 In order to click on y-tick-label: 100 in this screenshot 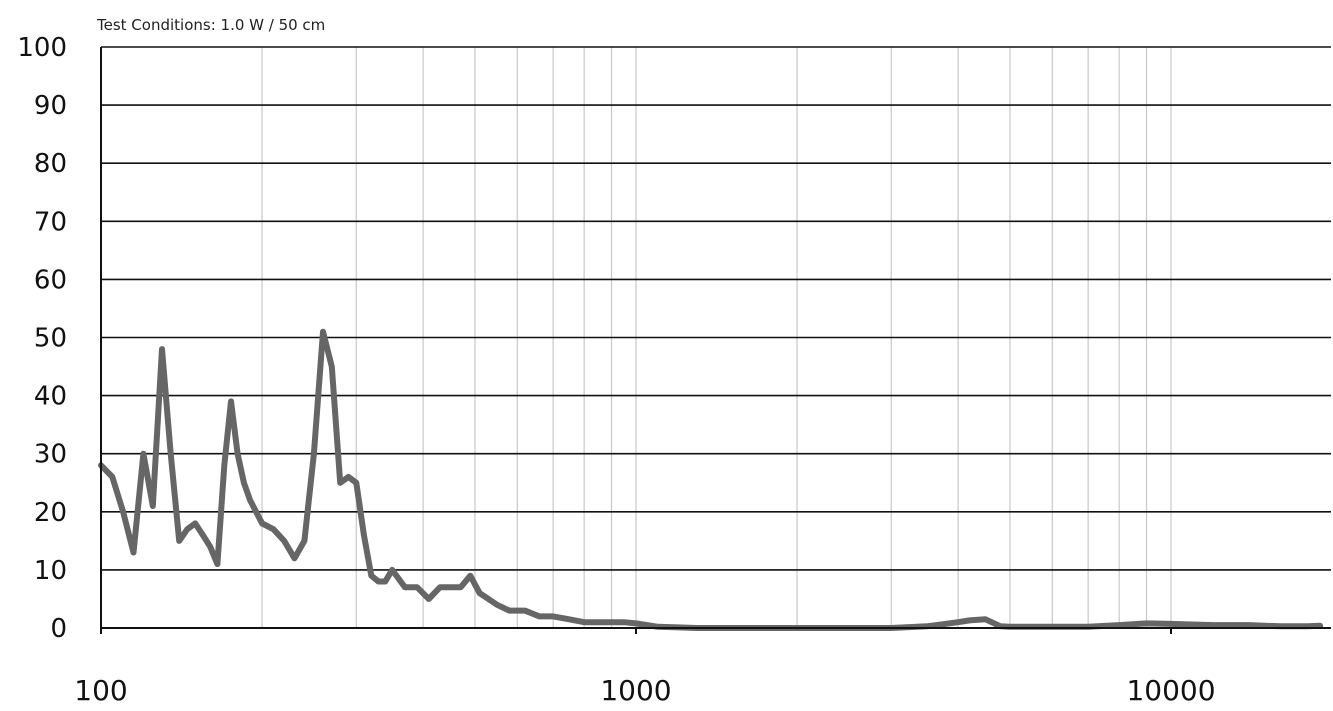, I will do `click(42, 48)`.